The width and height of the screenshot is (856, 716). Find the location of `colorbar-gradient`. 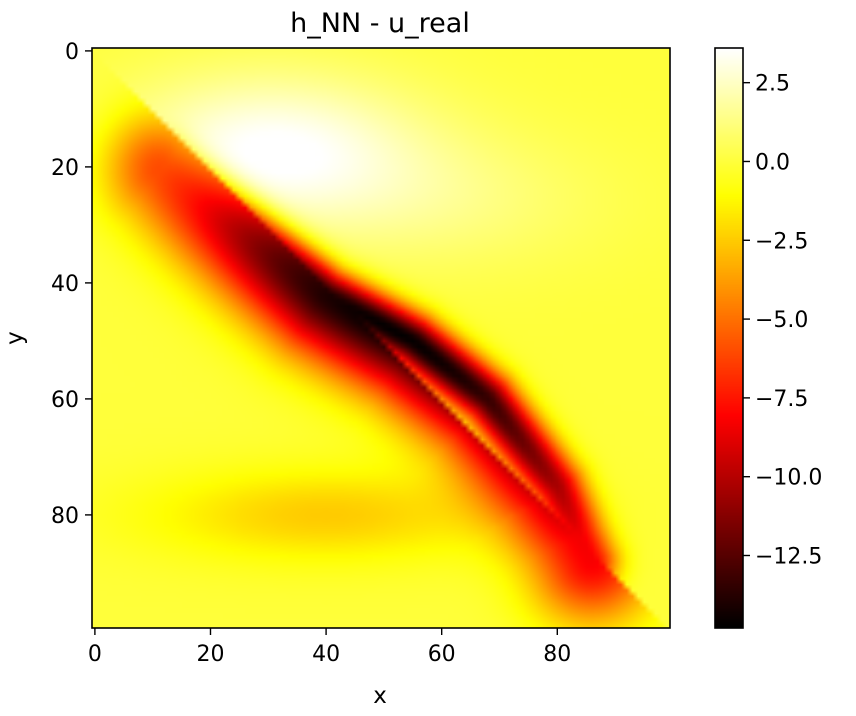

colorbar-gradient is located at coordinates (729, 338).